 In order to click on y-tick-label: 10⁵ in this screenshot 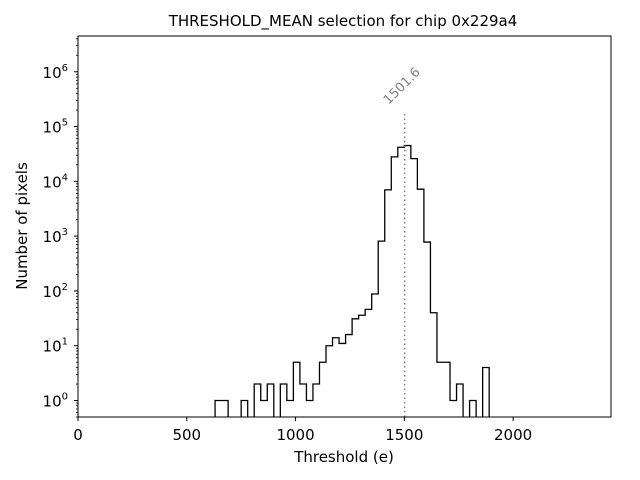, I will do `click(55, 127)`.